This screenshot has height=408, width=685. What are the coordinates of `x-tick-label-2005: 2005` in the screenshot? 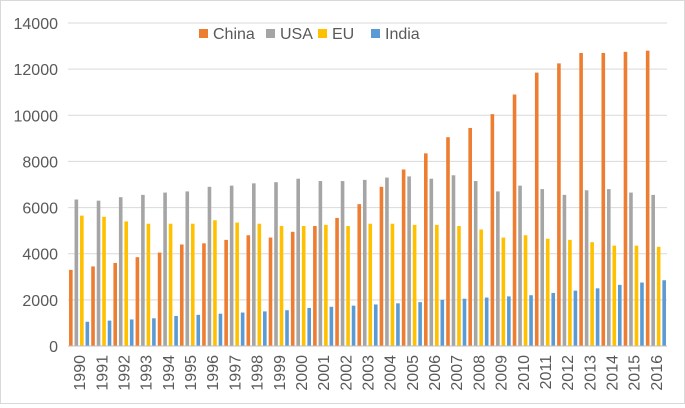 It's located at (413, 373).